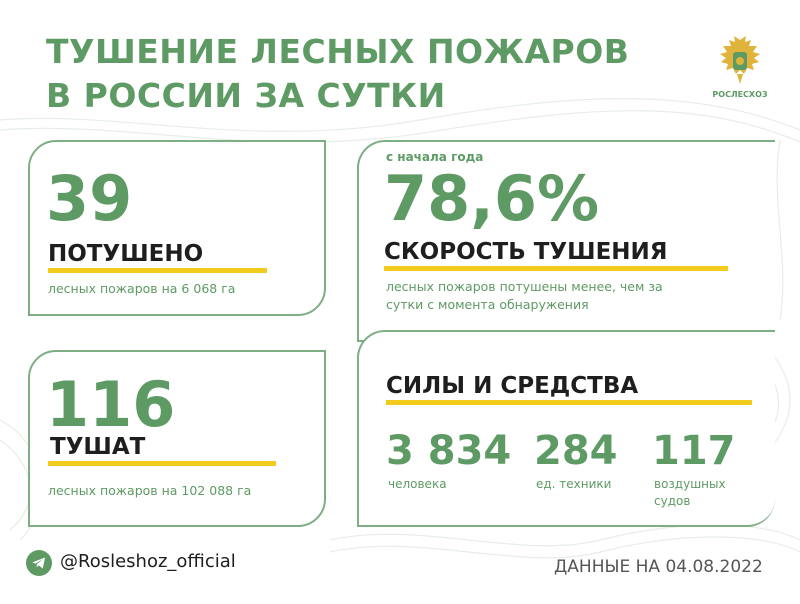 The image size is (800, 604). What do you see at coordinates (98, 447) in the screenshot?
I see `burning-label: ТУШАТ` at bounding box center [98, 447].